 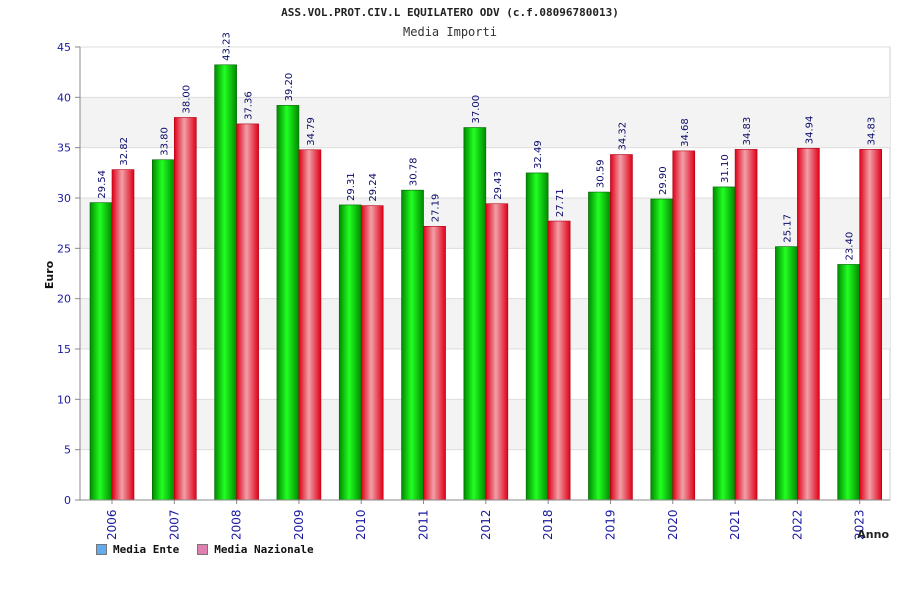 What do you see at coordinates (548, 524) in the screenshot?
I see `x-tick-label: 2018` at bounding box center [548, 524].